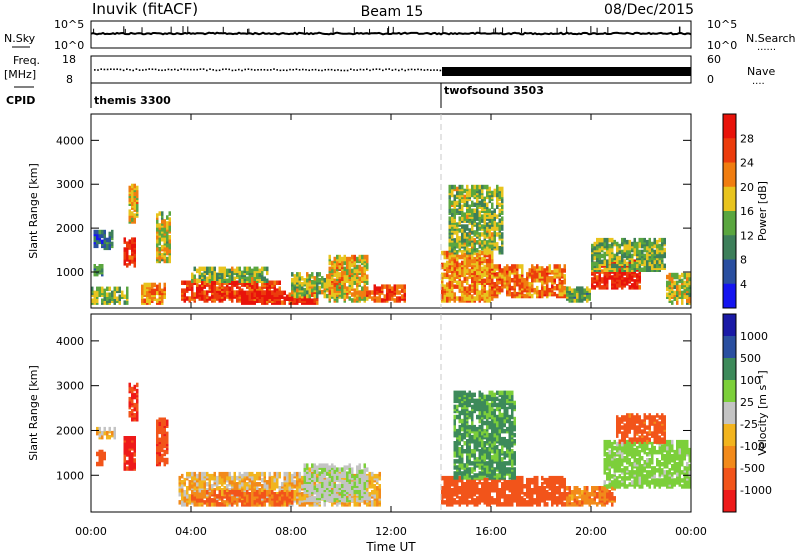 The width and height of the screenshot is (800, 554). I want to click on nsearch-tick-top: 10^5, so click(722, 24).